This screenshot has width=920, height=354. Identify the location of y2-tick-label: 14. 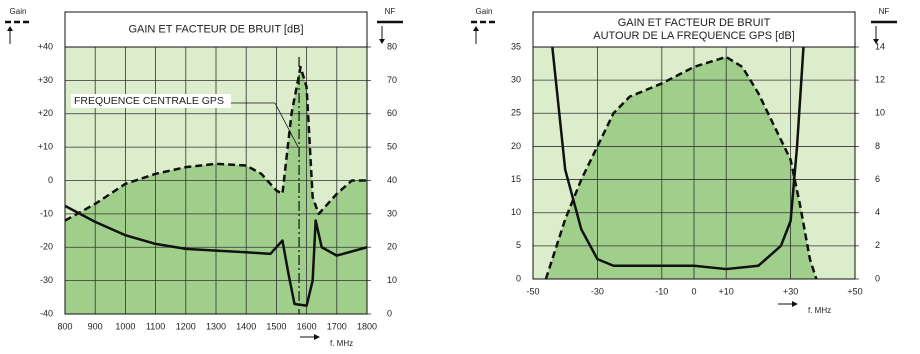
(880, 46).